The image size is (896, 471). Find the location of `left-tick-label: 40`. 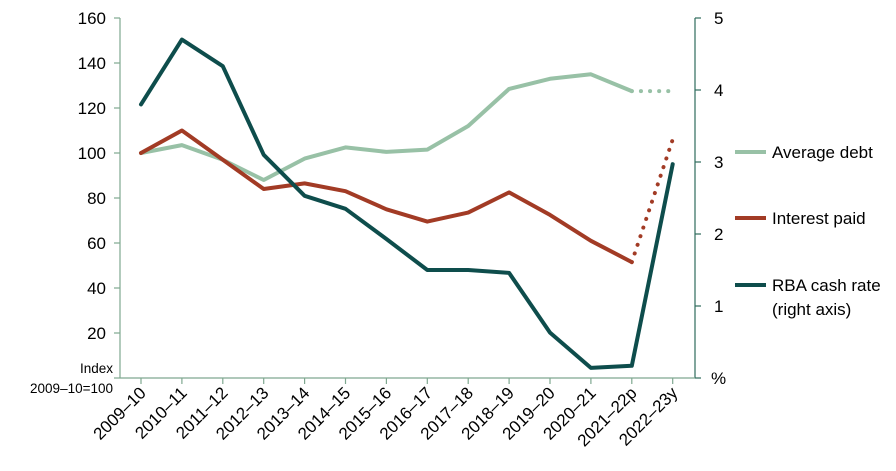

left-tick-label: 40 is located at coordinates (96, 288).